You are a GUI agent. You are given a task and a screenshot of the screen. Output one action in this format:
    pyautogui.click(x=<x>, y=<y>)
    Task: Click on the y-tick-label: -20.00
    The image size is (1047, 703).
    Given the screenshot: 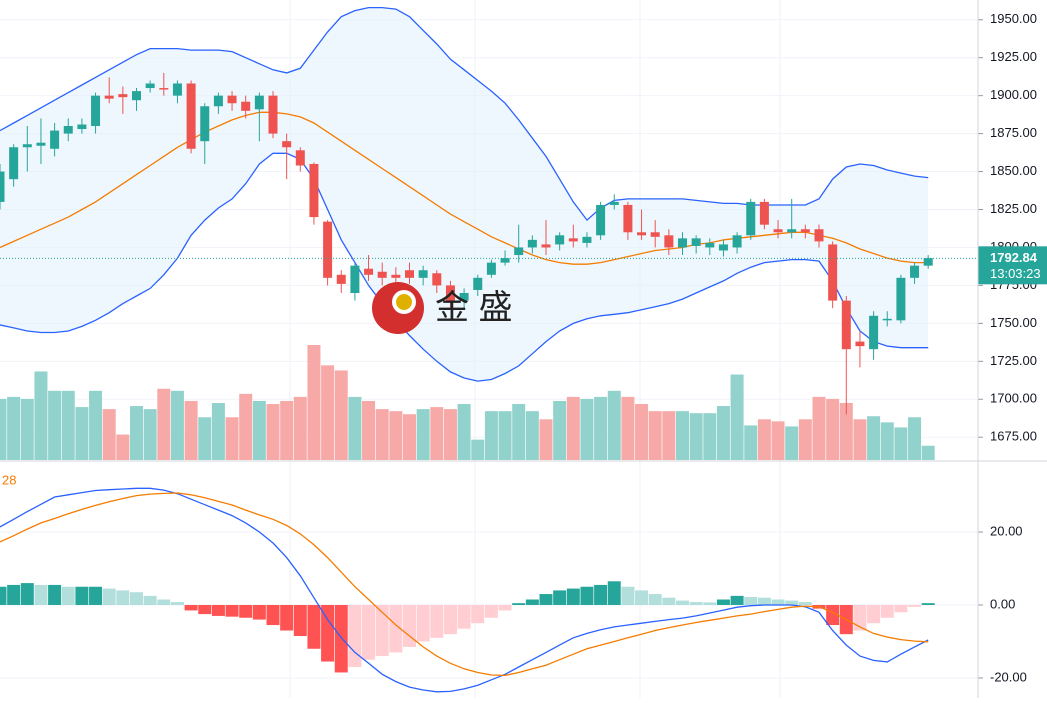 What is the action you would take?
    pyautogui.click(x=1008, y=676)
    